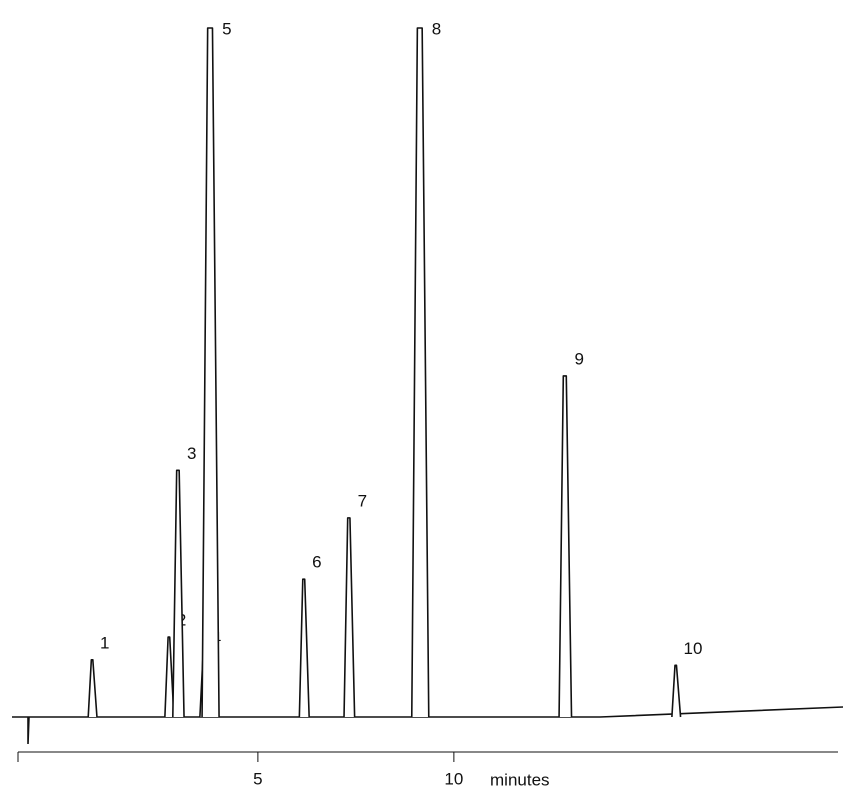 Image resolution: width=843 pixels, height=807 pixels. I want to click on peak-label: 8, so click(436, 28).